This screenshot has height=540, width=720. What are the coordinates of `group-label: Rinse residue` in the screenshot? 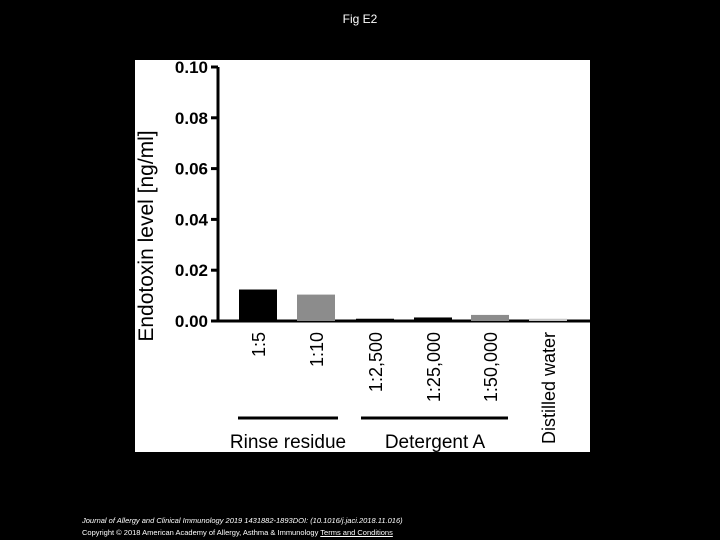 It's located at (288, 442).